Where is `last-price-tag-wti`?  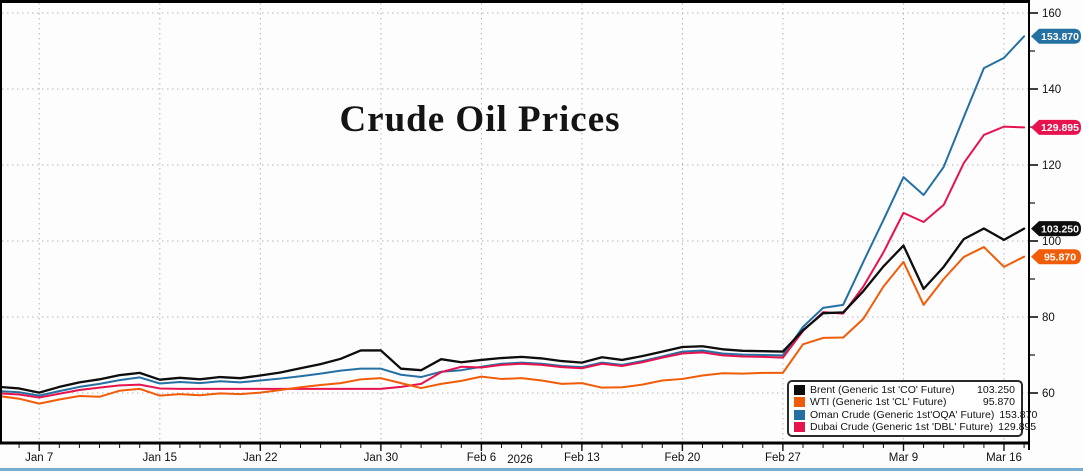 last-price-tag-wti is located at coordinates (1056, 257).